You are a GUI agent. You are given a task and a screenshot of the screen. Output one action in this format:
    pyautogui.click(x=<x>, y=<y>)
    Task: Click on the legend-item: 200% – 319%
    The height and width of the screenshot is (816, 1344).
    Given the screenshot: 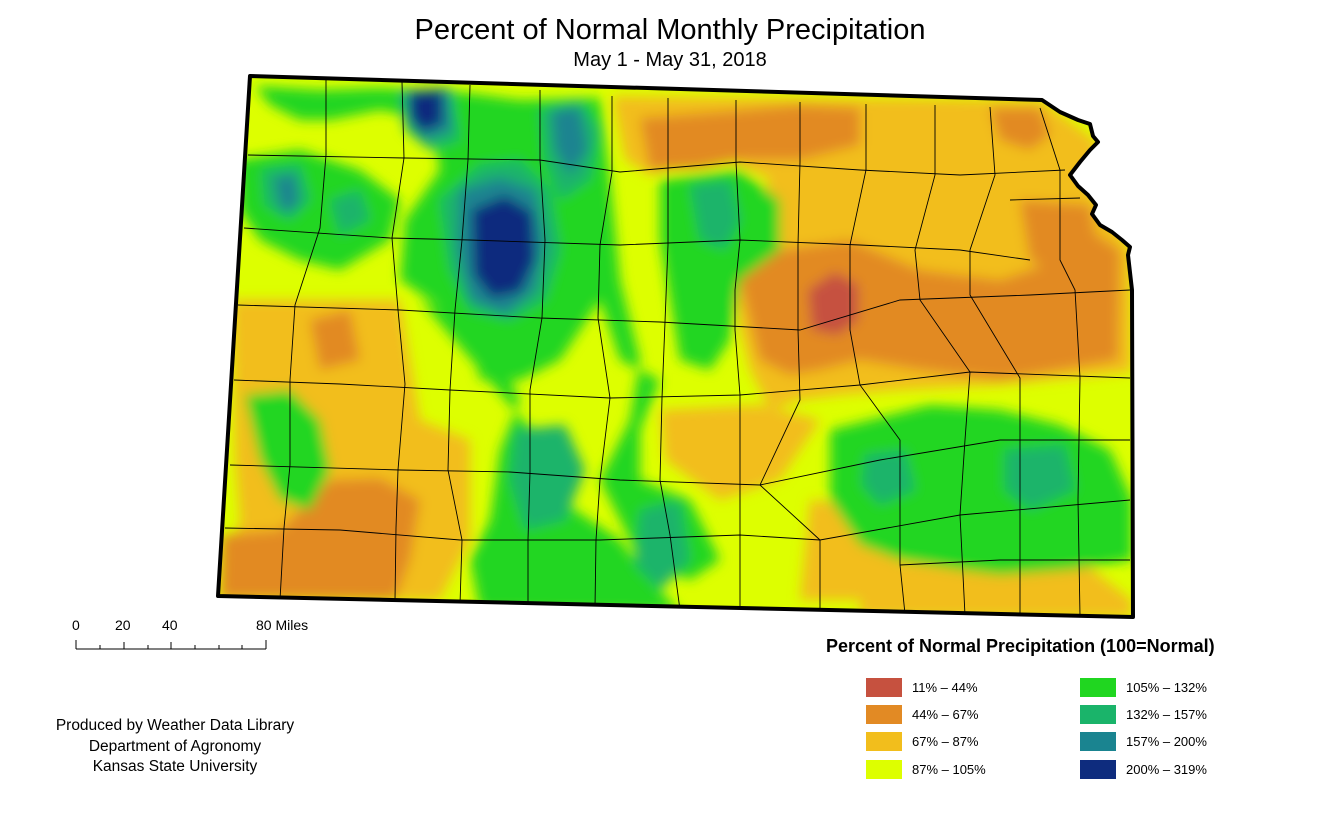 What is the action you would take?
    pyautogui.click(x=1165, y=770)
    